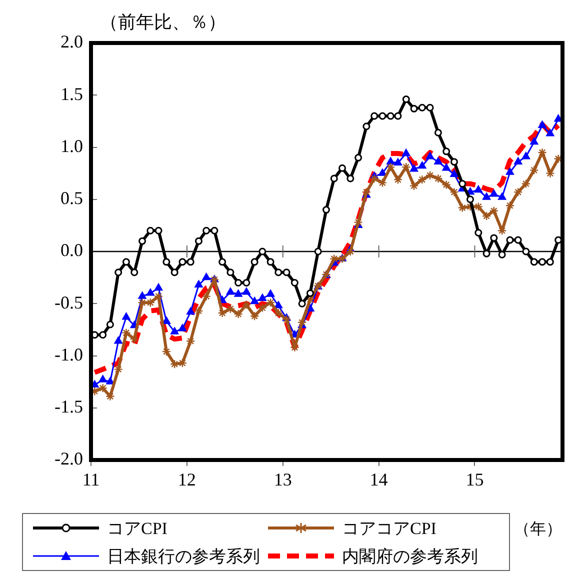  Describe the element at coordinates (68, 458) in the screenshot. I see `y-tick-label: -2.0` at that location.